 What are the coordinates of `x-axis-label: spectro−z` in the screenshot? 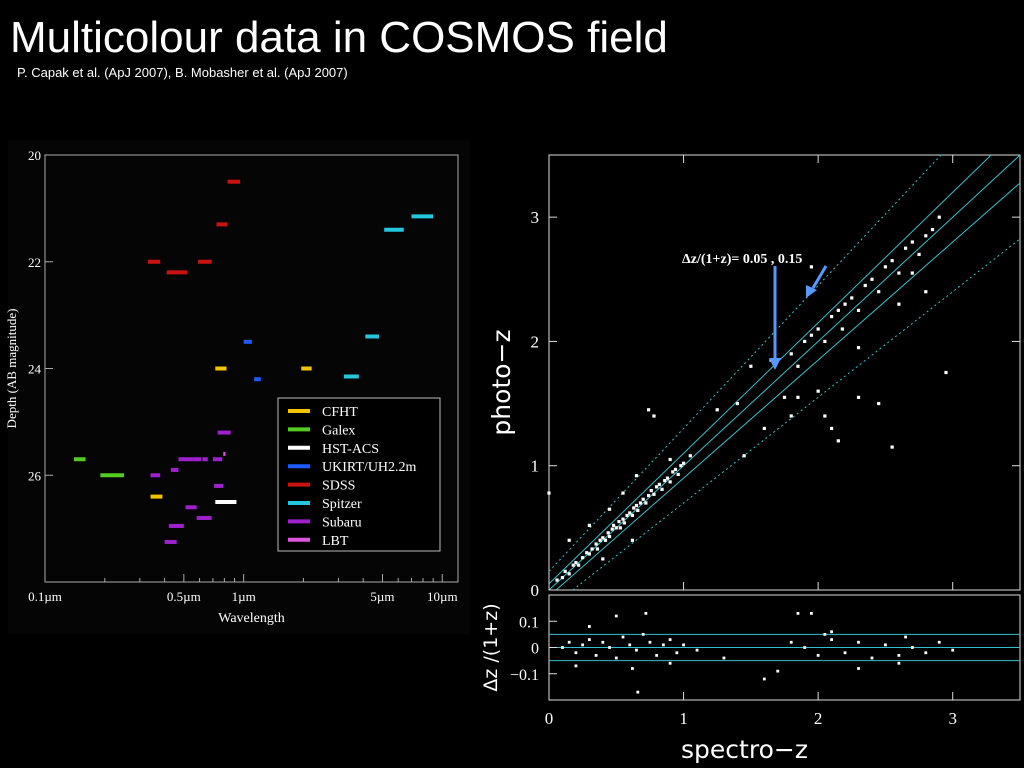 It's located at (744, 749).